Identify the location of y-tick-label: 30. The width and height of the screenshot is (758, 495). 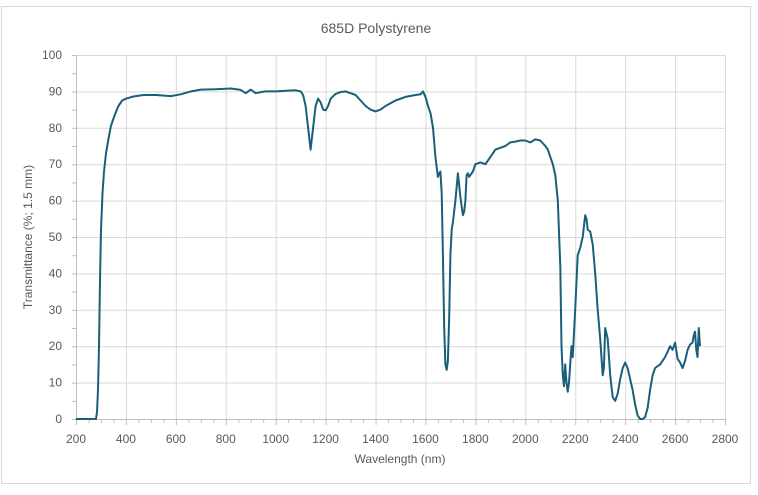
(56, 310).